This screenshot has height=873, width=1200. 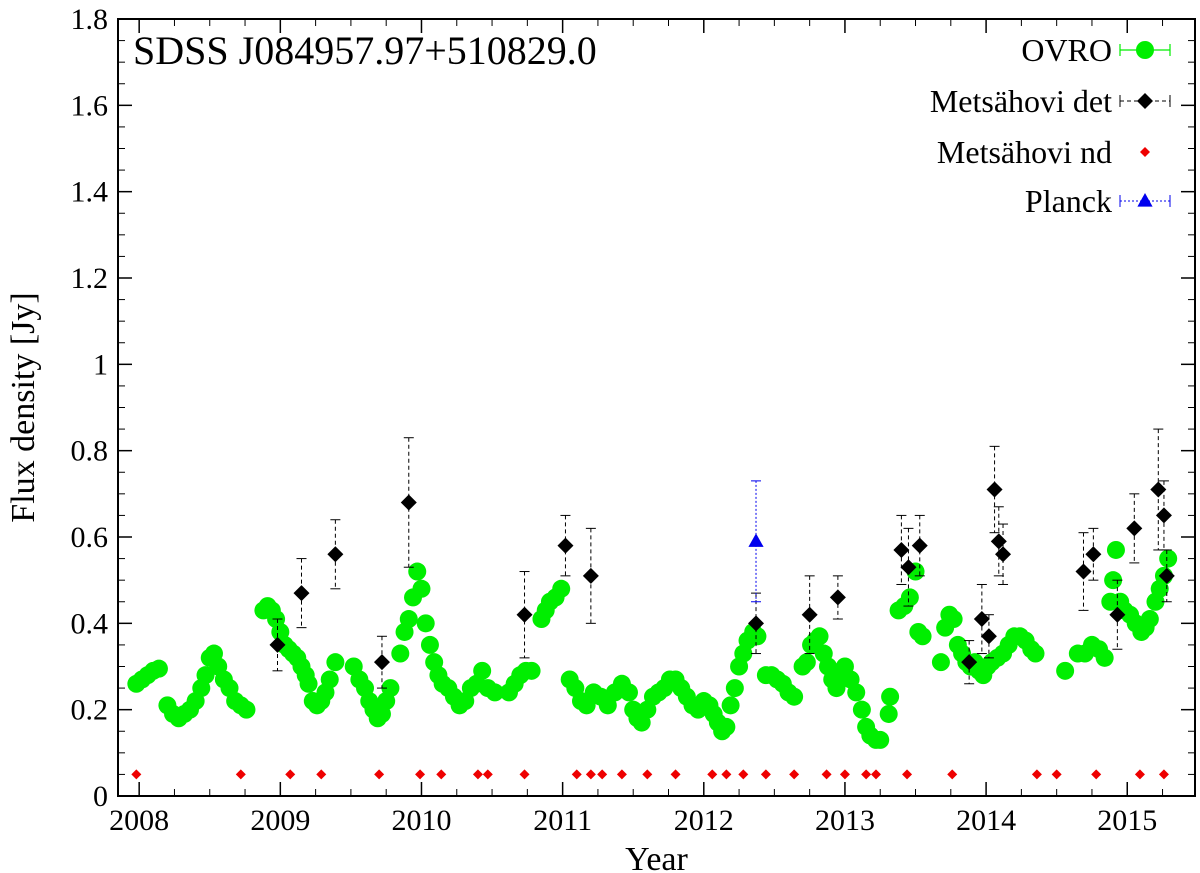 What do you see at coordinates (1145, 200) in the screenshot?
I see `legend-marker-planck` at bounding box center [1145, 200].